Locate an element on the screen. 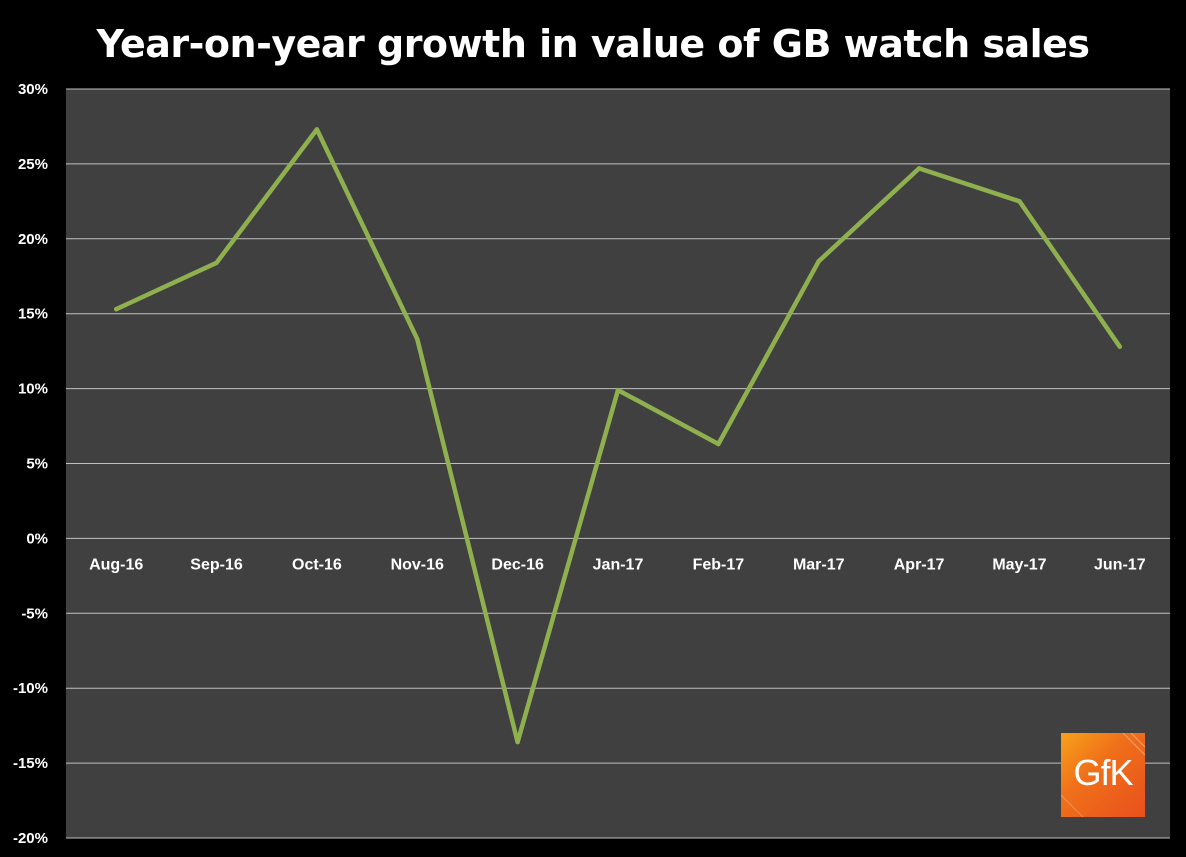 This screenshot has height=857, width=1186. x-tick-label: Apr-17 is located at coordinates (919, 564).